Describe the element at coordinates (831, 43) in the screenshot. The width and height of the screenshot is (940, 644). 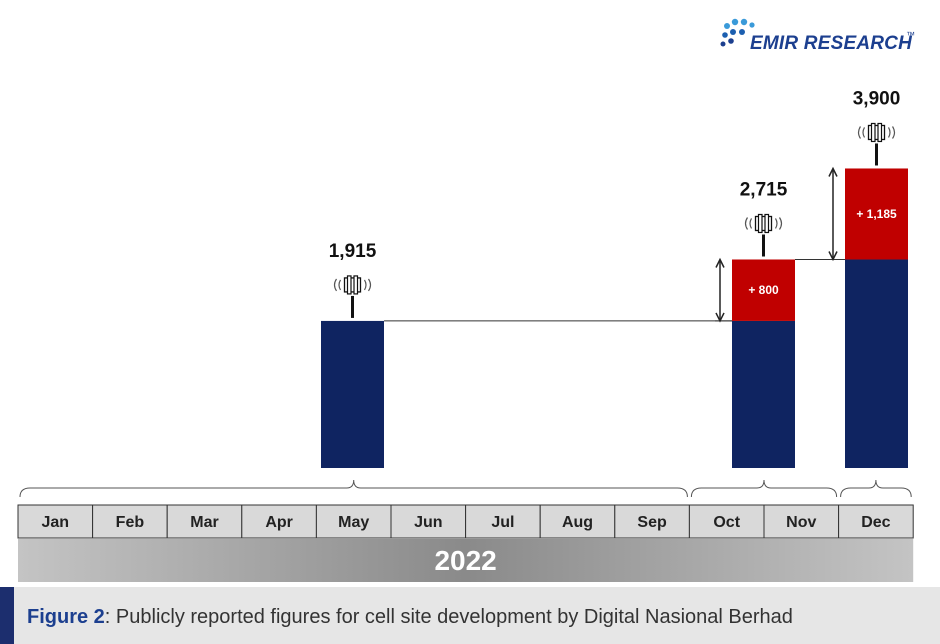
I see `brand-name: EMIR RESEARCH` at that location.